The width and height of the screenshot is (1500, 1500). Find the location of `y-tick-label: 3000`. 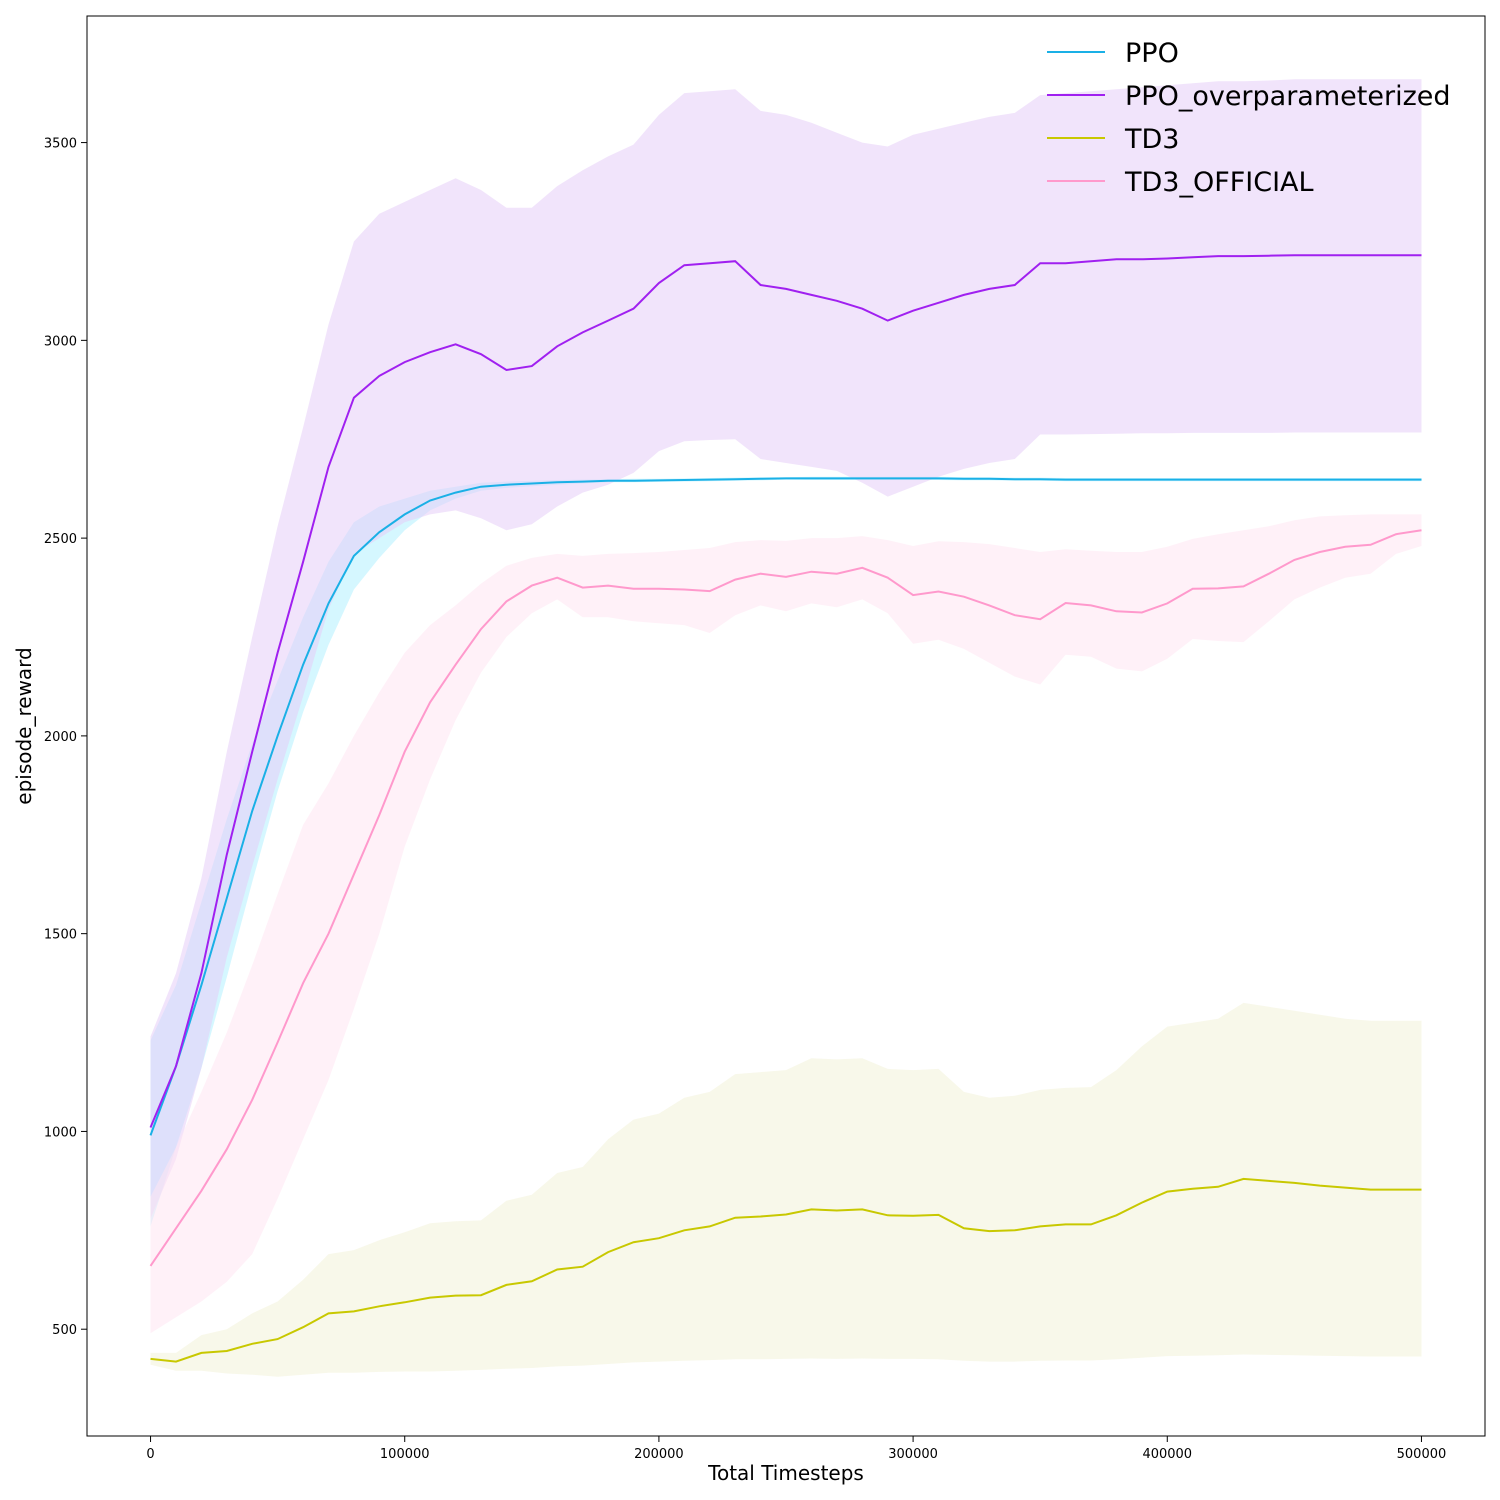

y-tick-label: 3000 is located at coordinates (60, 341).